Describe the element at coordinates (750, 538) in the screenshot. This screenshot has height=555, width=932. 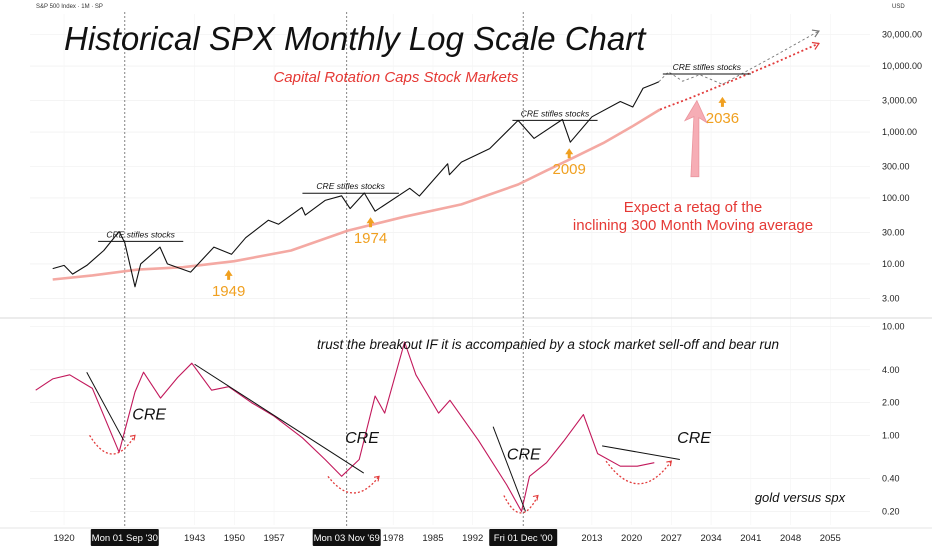
I see `time-axis-tick: 2041` at that location.